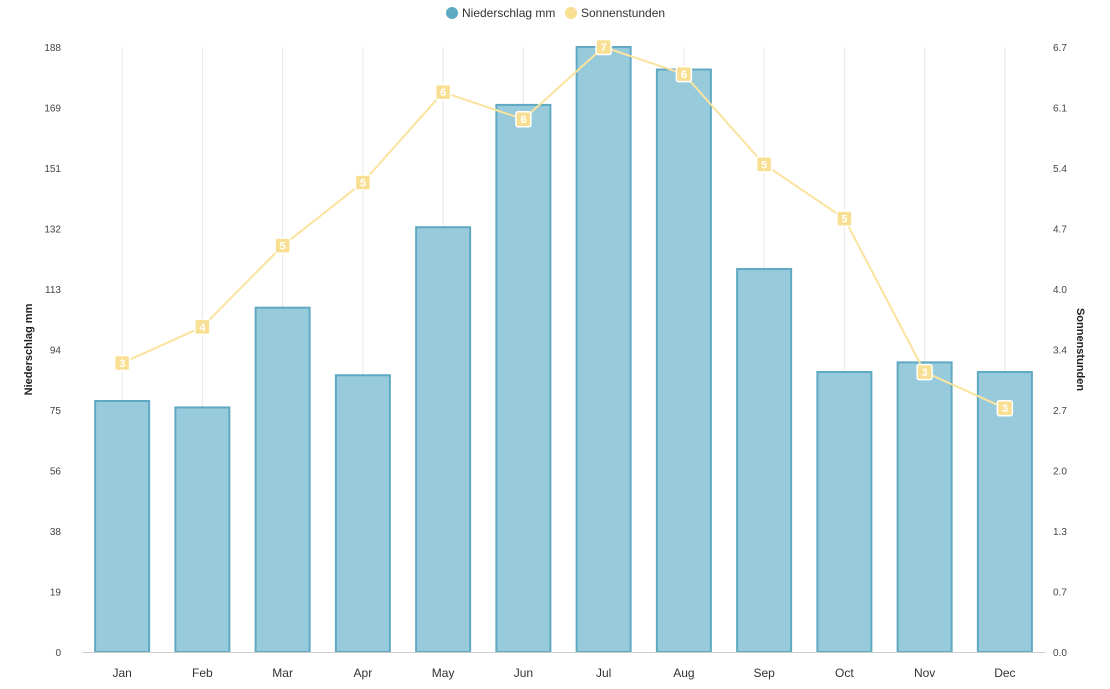  I want to click on sunshine-point-oct: 5, so click(844, 218).